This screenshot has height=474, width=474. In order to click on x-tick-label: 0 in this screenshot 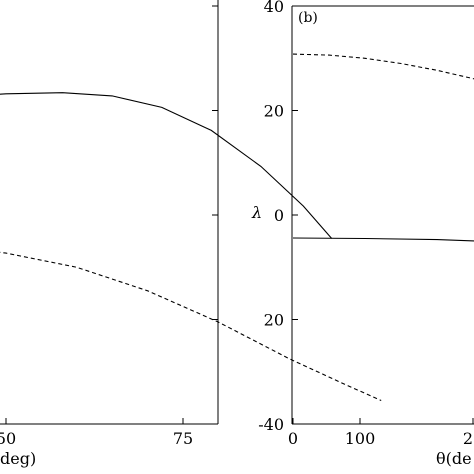, I will do `click(293, 438)`.